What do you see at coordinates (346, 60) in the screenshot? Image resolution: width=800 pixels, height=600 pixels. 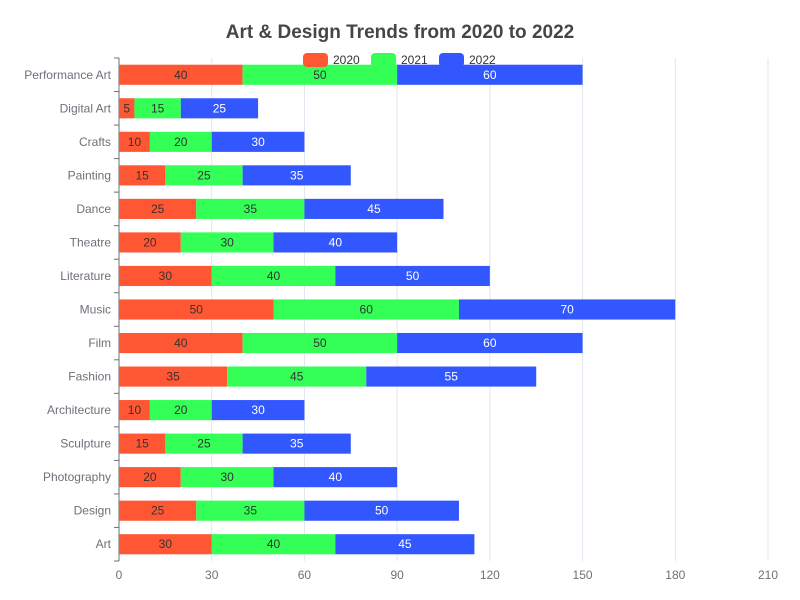 I see `legend-label: 2020` at bounding box center [346, 60].